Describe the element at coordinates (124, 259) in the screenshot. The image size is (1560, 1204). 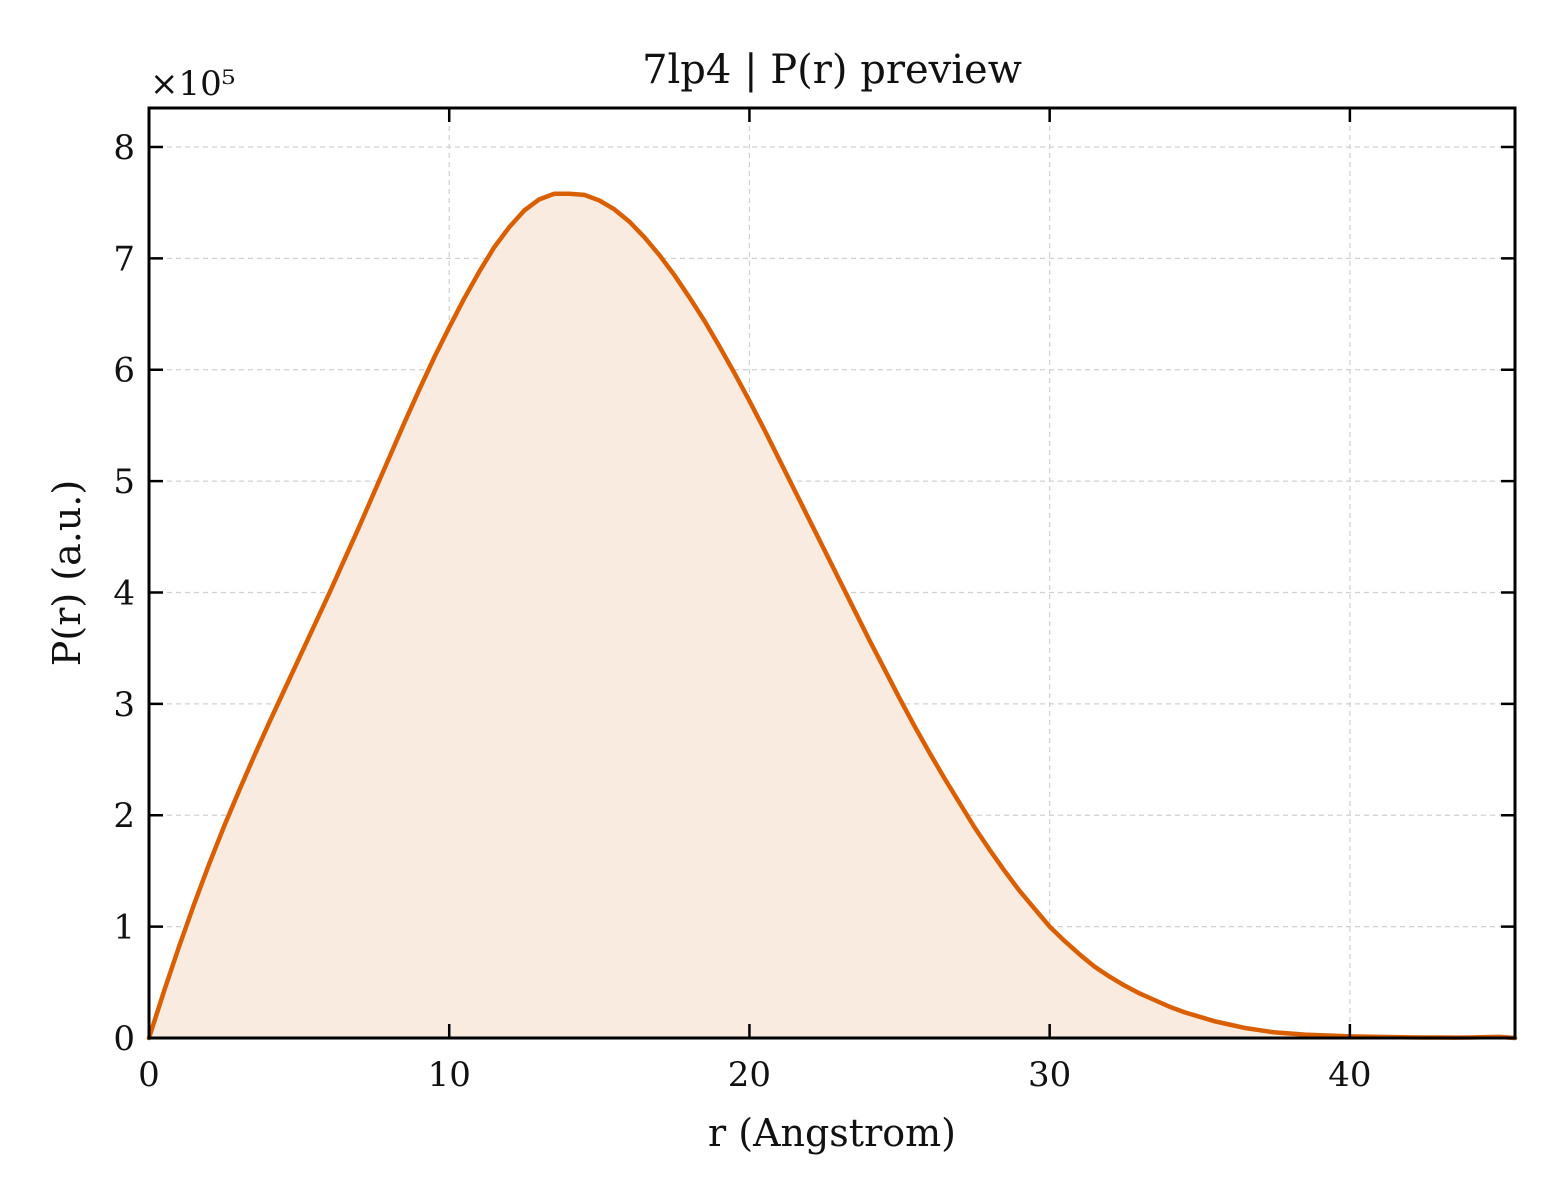
I see `y-tick-label: 7` at that location.